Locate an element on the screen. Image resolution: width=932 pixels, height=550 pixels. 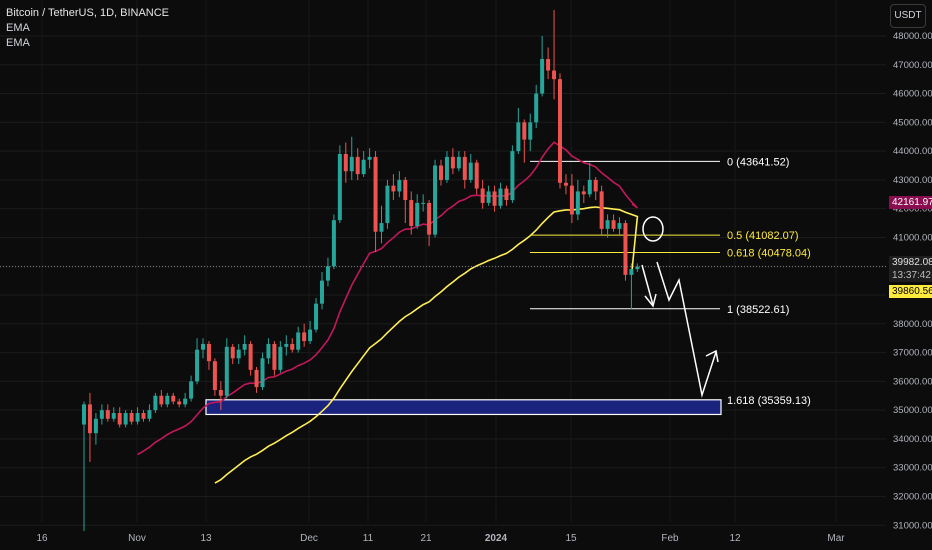
last-price-tag: 39982.08 is located at coordinates (910, 262).